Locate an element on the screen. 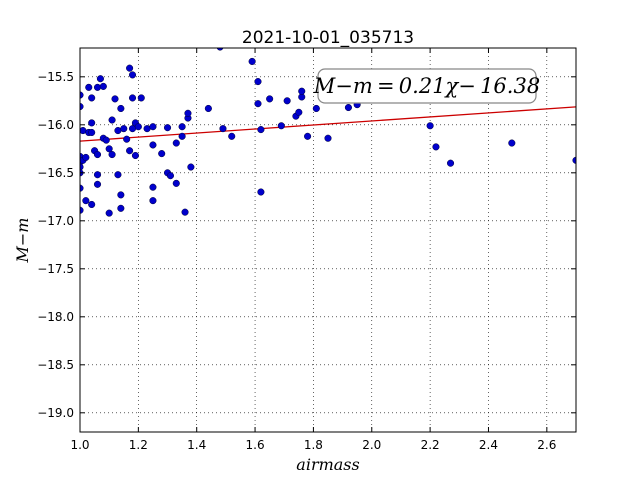  fit-equation-box: M−m = 0.21χ− 16.38 is located at coordinates (426, 86).